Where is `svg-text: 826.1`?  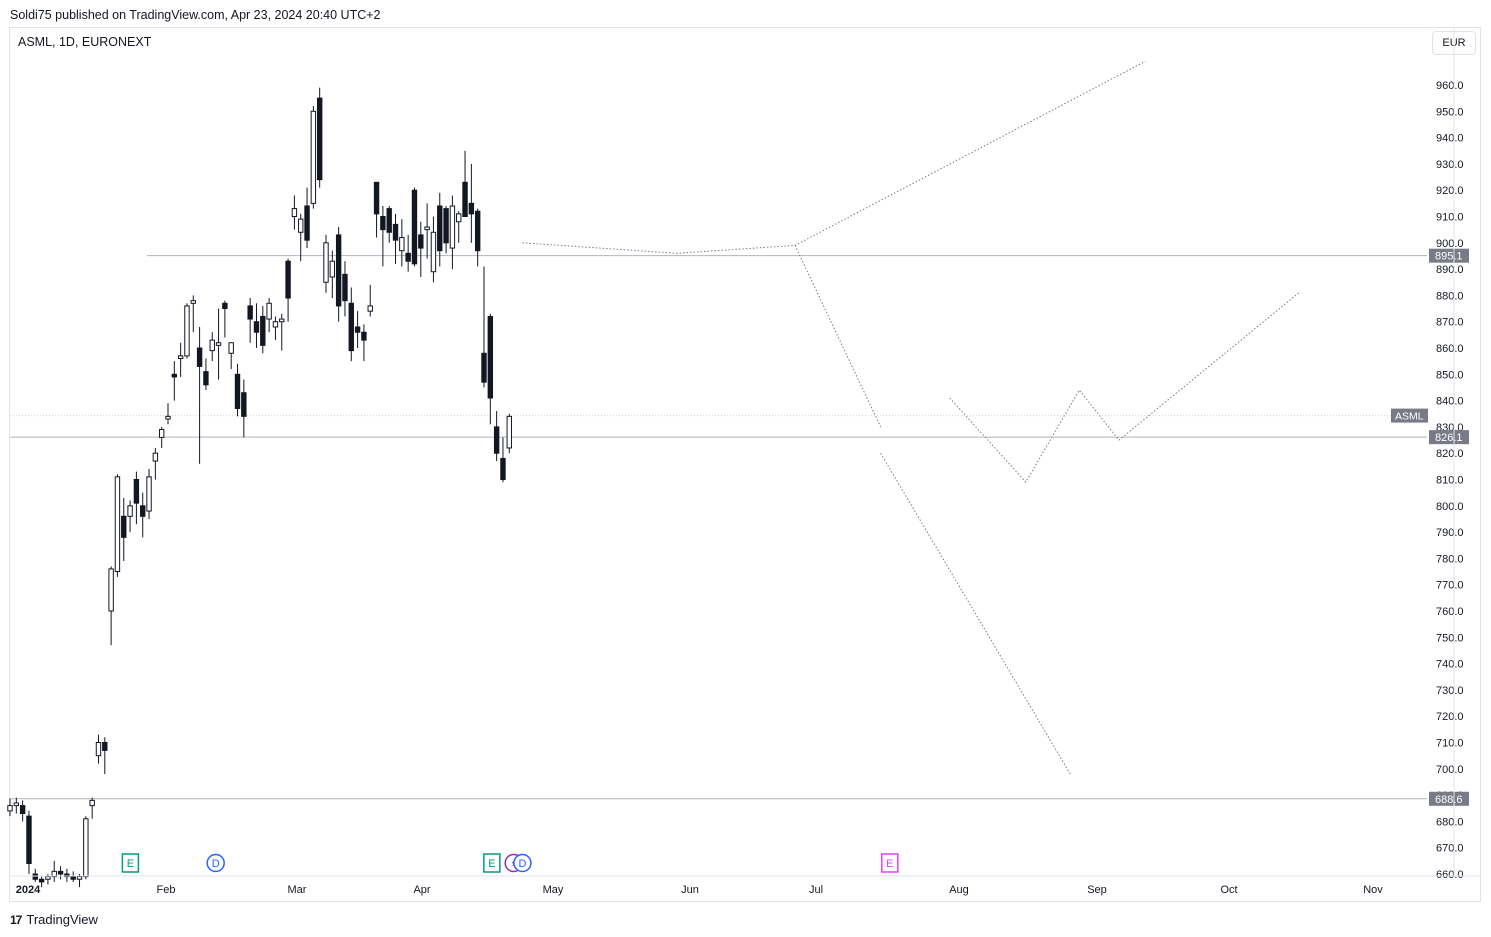
svg-text: 826.1 is located at coordinates (1449, 438).